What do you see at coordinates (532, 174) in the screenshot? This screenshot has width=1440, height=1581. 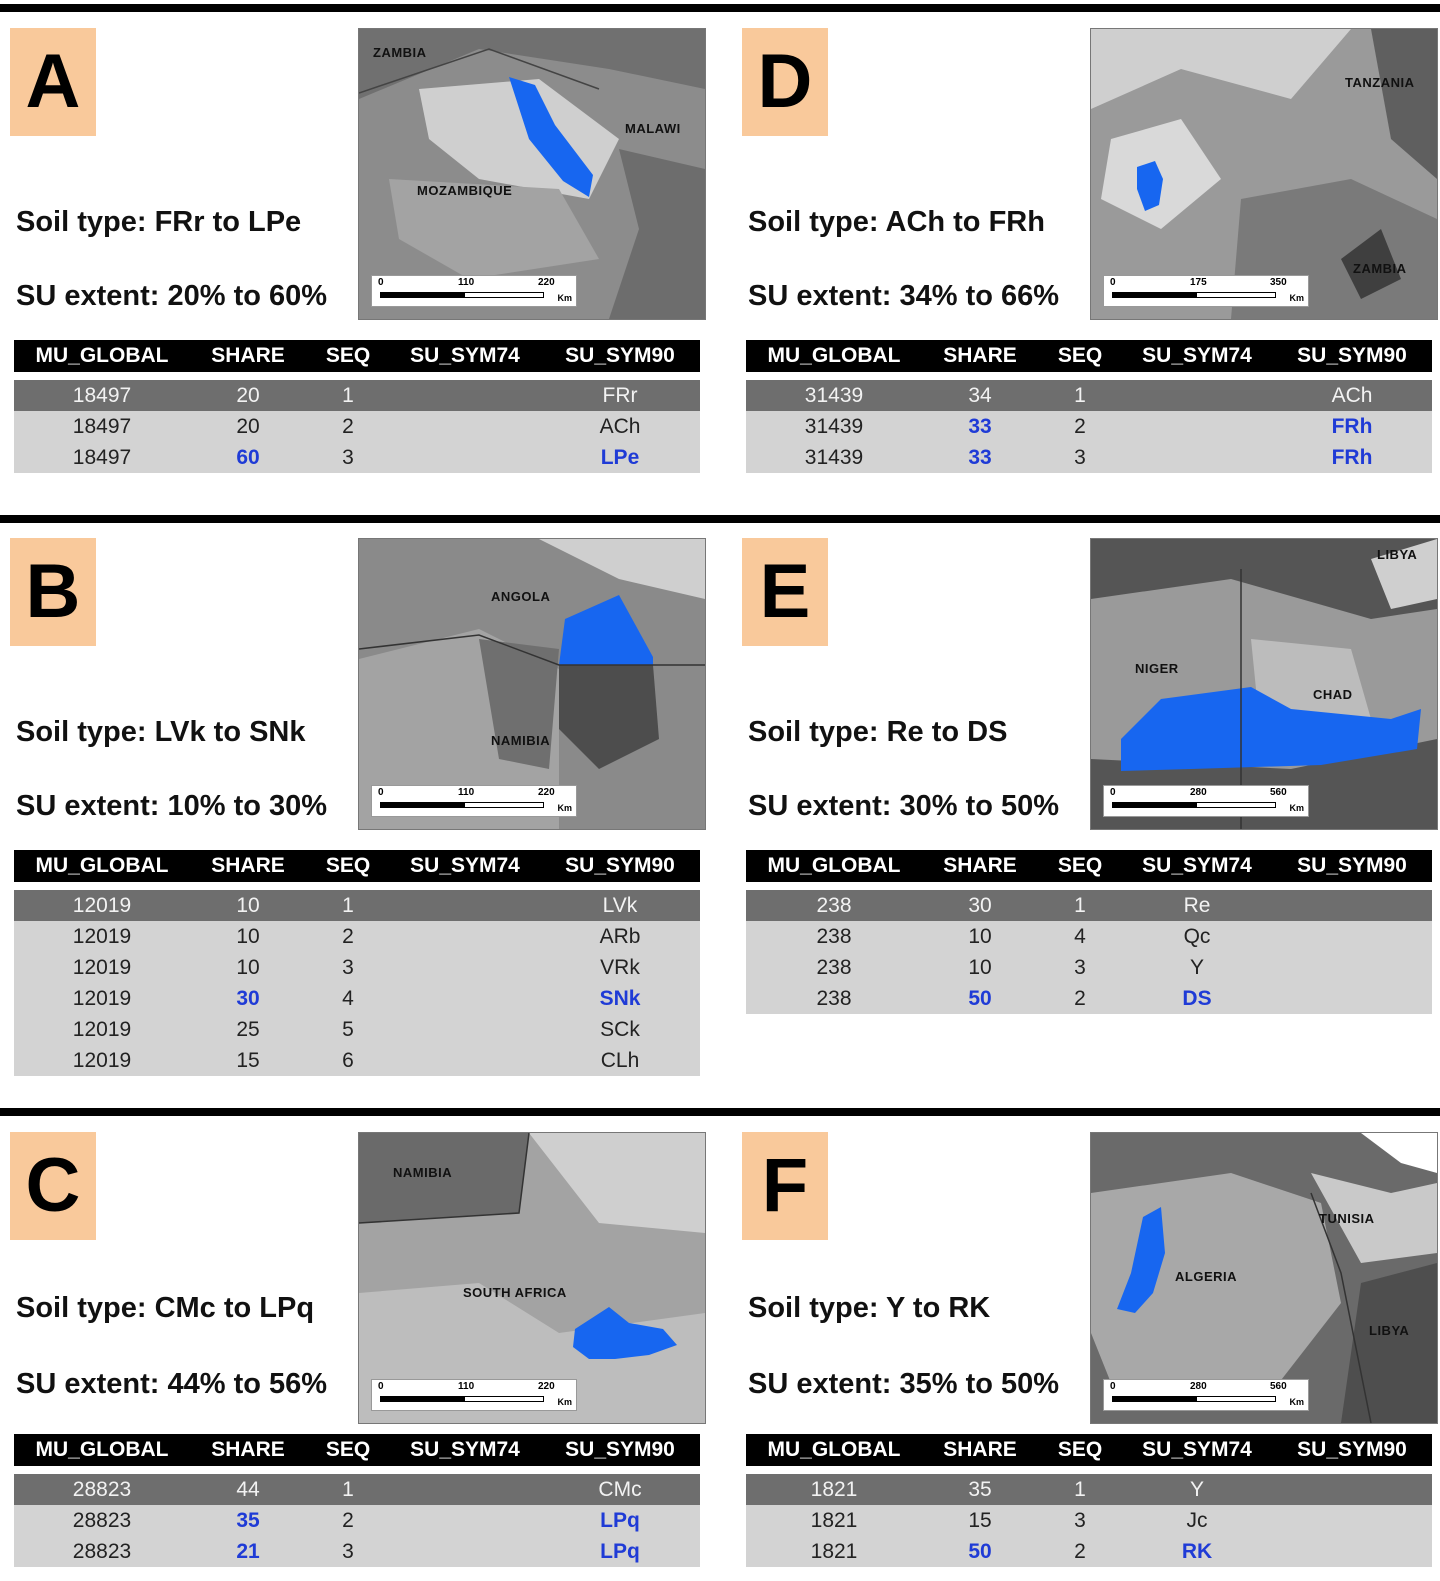 I see `map-image: ZAMBIA MALAWI MOZAMBIQUE 0 110 220 Km` at bounding box center [532, 174].